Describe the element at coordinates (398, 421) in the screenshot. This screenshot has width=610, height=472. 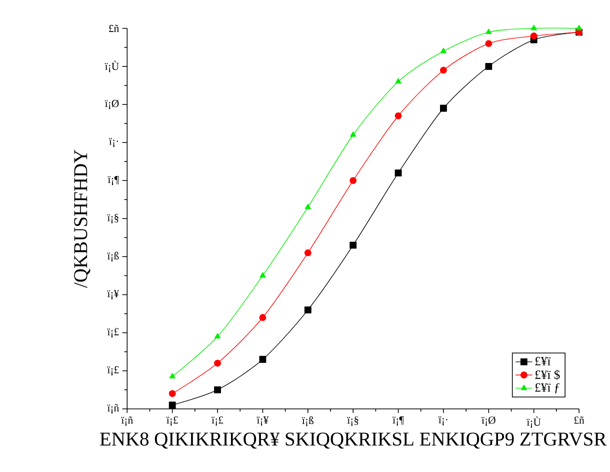
I see `x-tick-label: ï¡¶` at that location.